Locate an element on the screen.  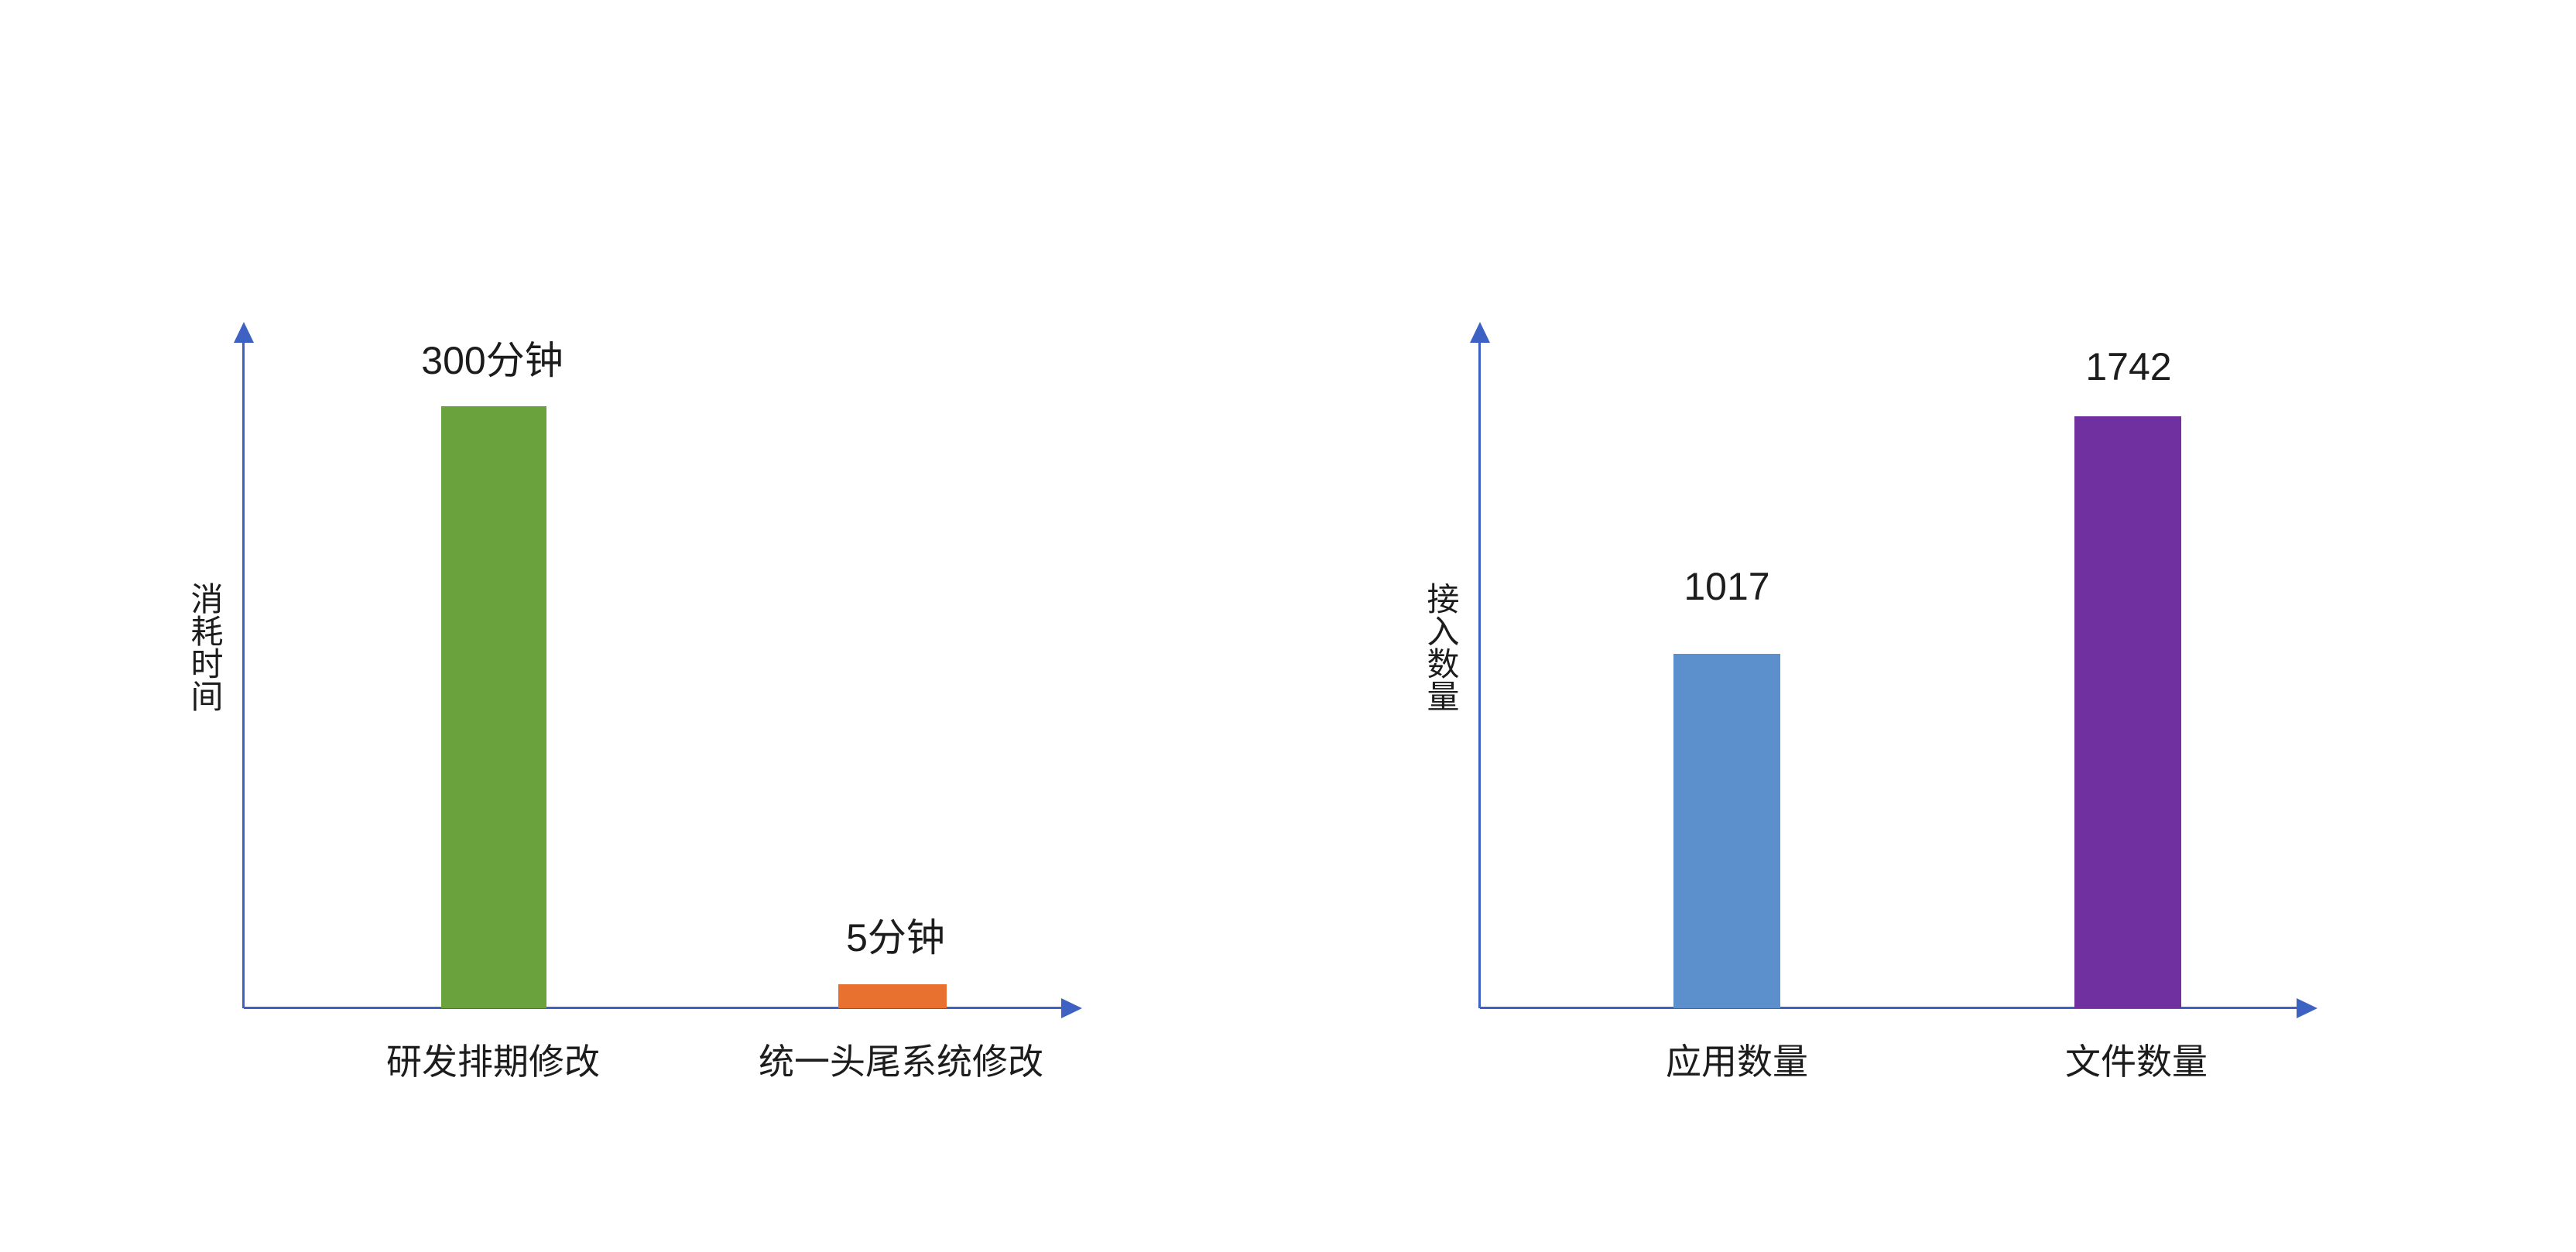
category-label: 研发排期修改 is located at coordinates (493, 1062).